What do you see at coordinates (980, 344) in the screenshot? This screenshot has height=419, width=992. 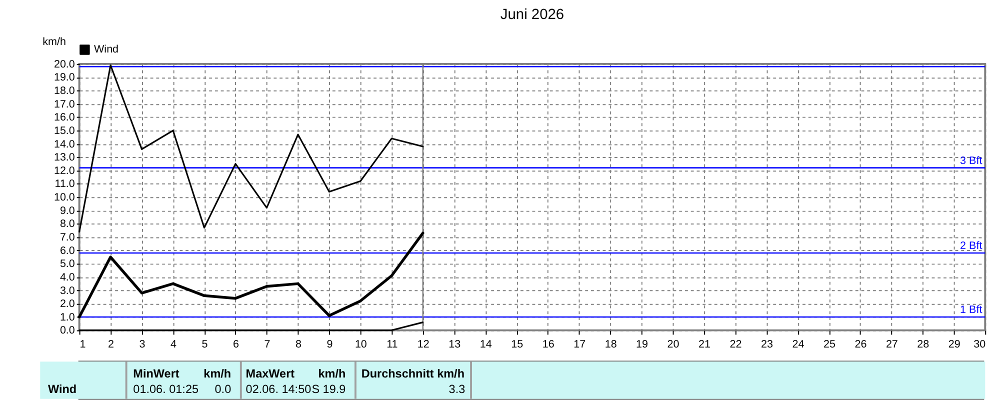 I see `x-tick-label: 30` at bounding box center [980, 344].